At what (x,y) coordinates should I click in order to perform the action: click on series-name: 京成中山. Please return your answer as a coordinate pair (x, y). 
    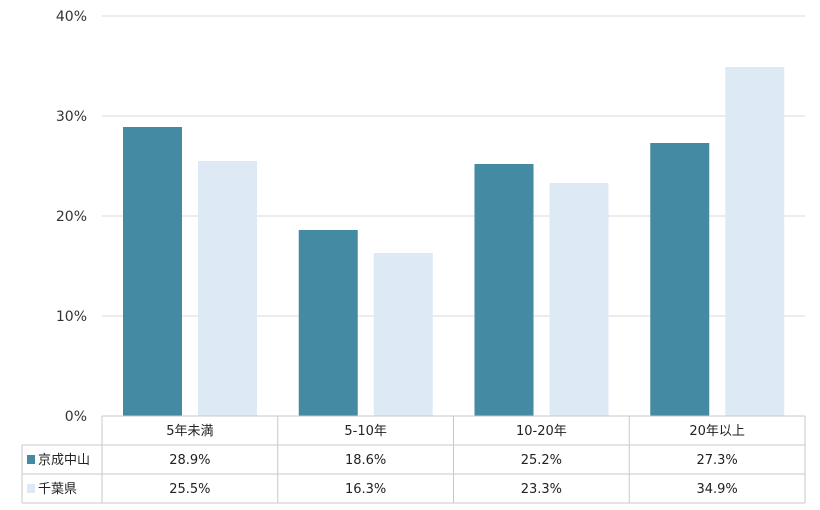
    Looking at the image, I should click on (64, 460).